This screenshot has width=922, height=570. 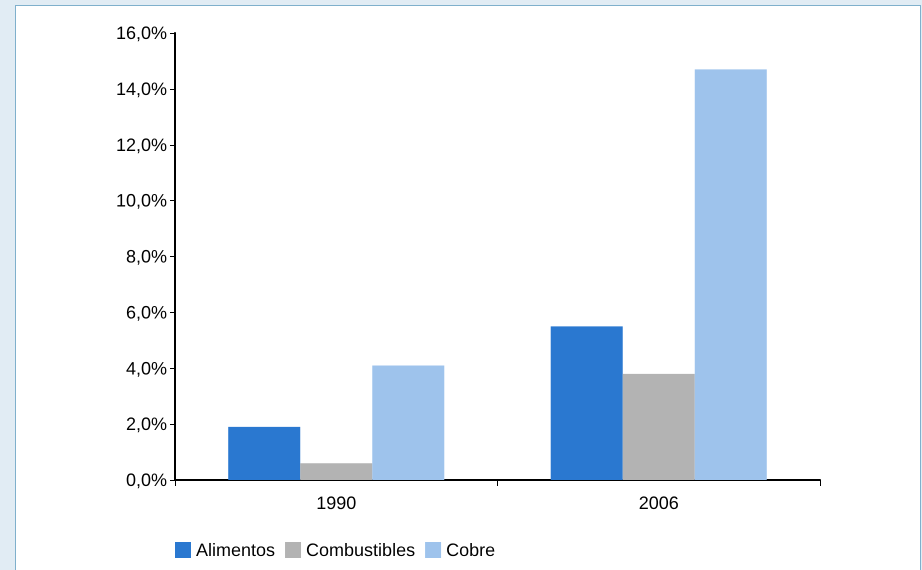 I want to click on y-tick-label: 14,0%, so click(x=141, y=88).